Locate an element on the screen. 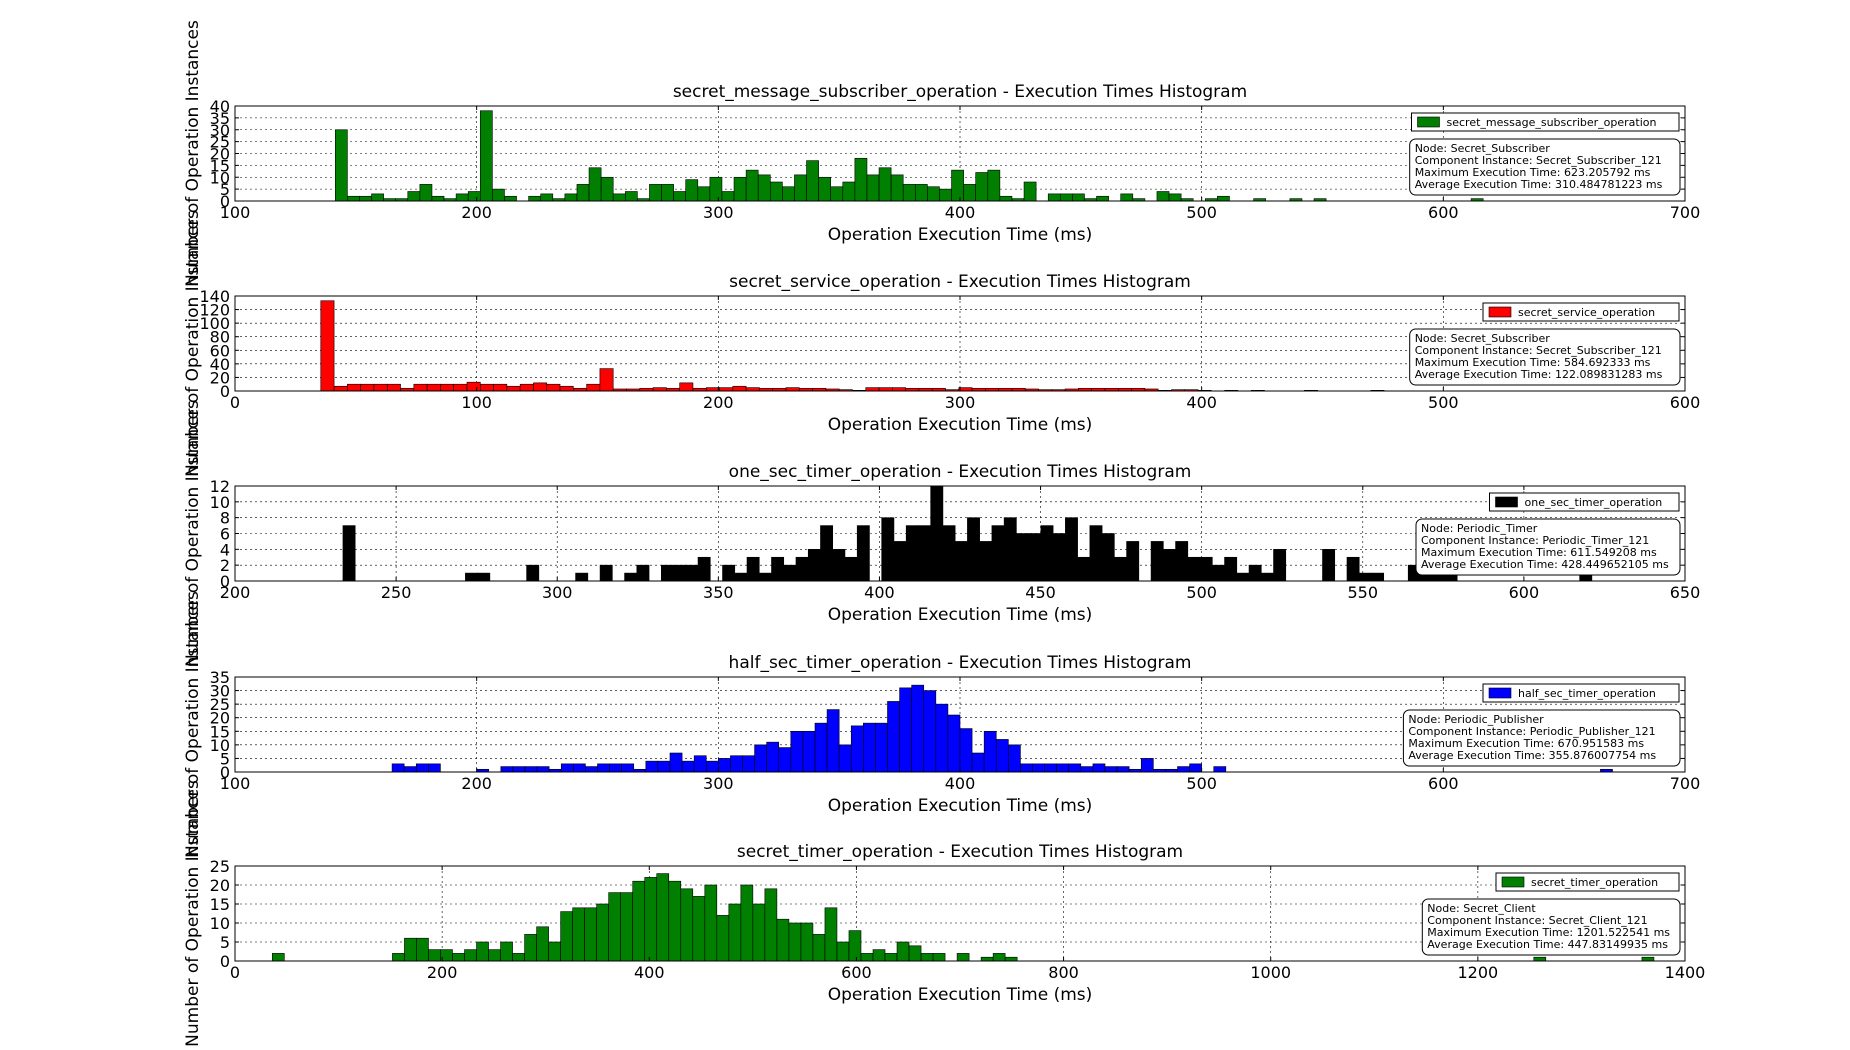 The height and width of the screenshot is (1050, 1850). info-line: Average Execution Time: 428.449652105 ms is located at coordinates (1545, 564).